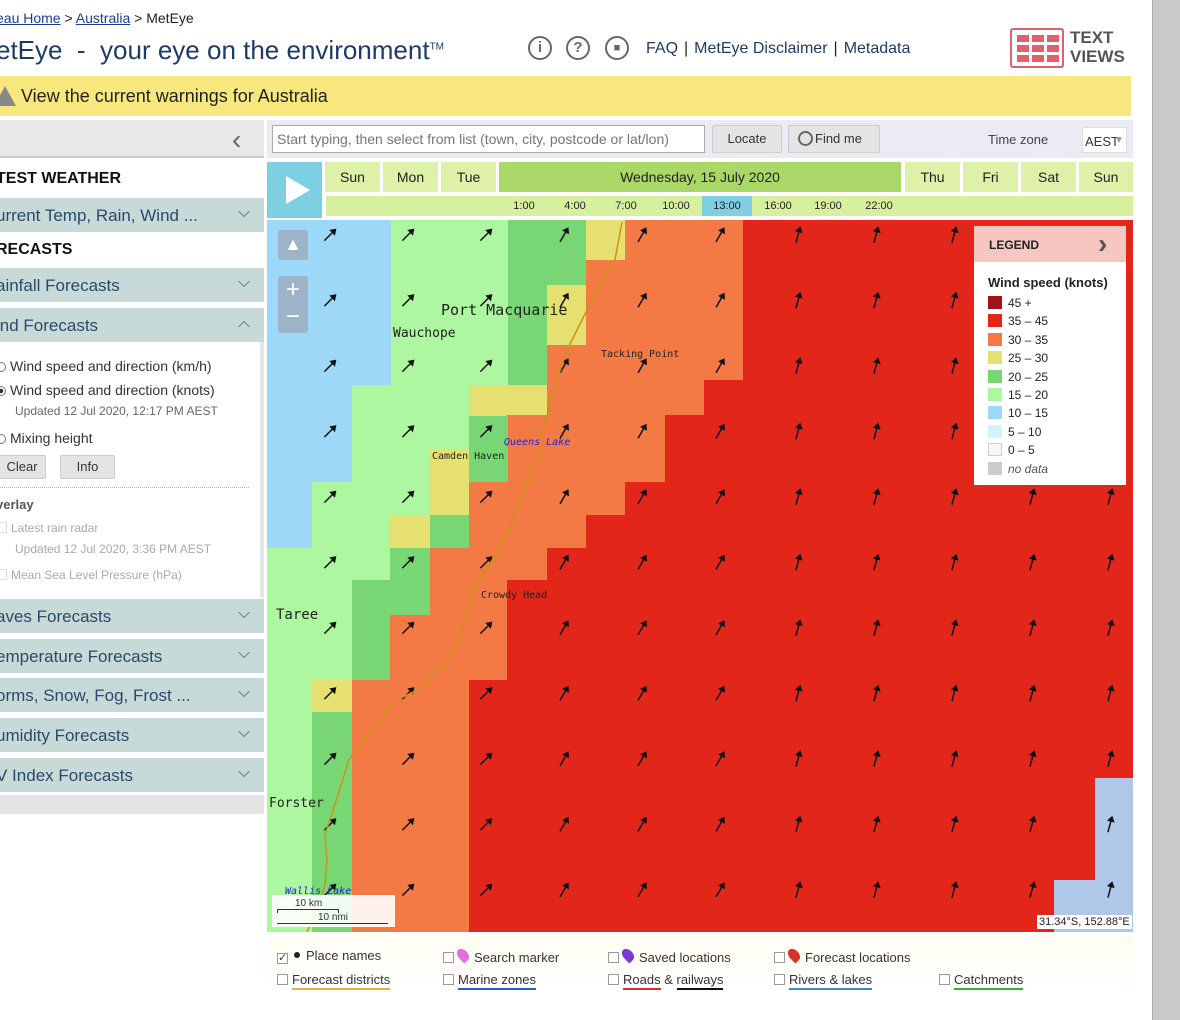  Describe the element at coordinates (293, 318) in the screenshot. I see `zoom-out-button: −` at that location.